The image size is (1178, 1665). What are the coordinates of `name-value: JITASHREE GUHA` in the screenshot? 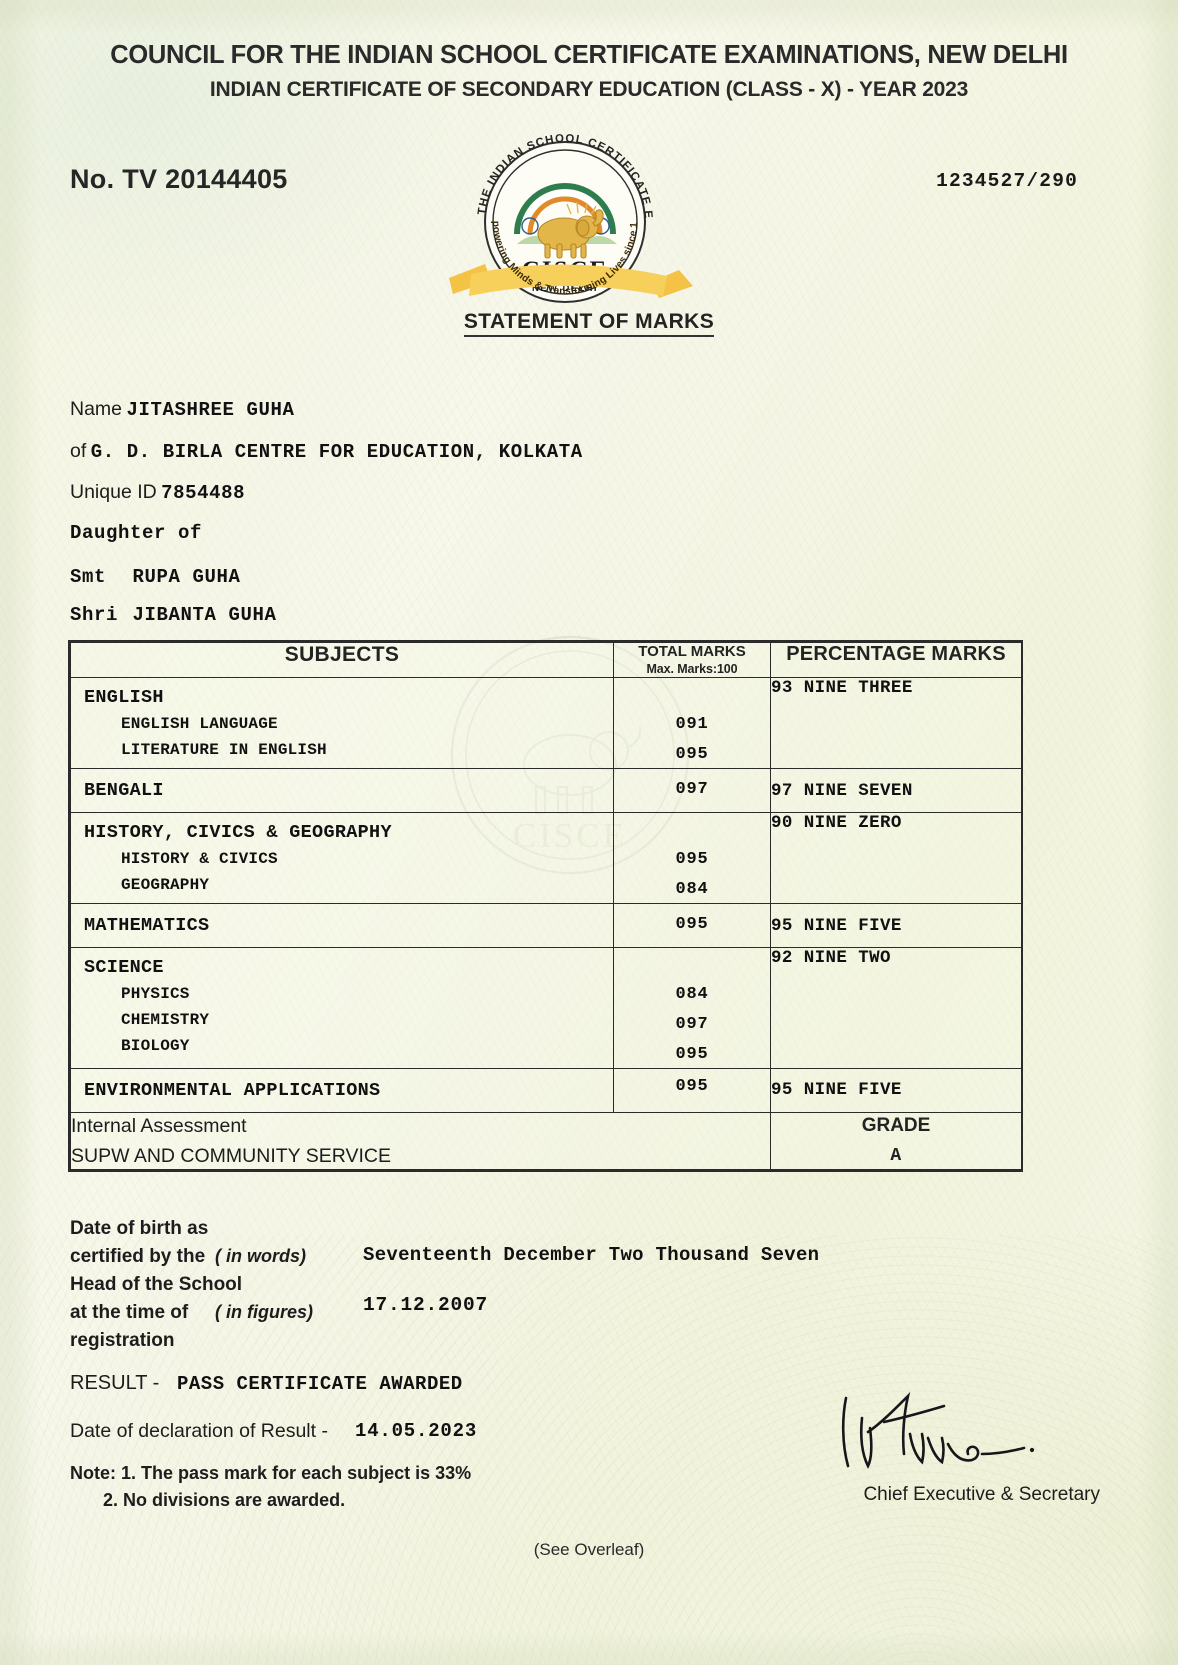 It's located at (210, 410).